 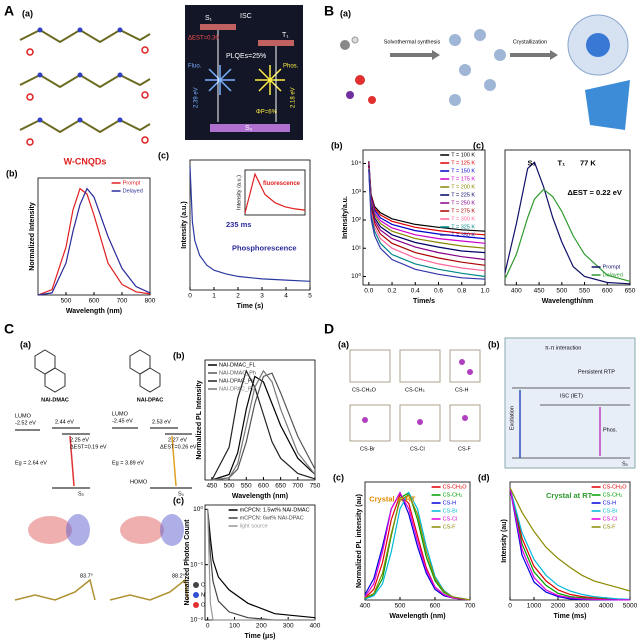 I want to click on x-tick-label: 3000, so click(x=582, y=606).